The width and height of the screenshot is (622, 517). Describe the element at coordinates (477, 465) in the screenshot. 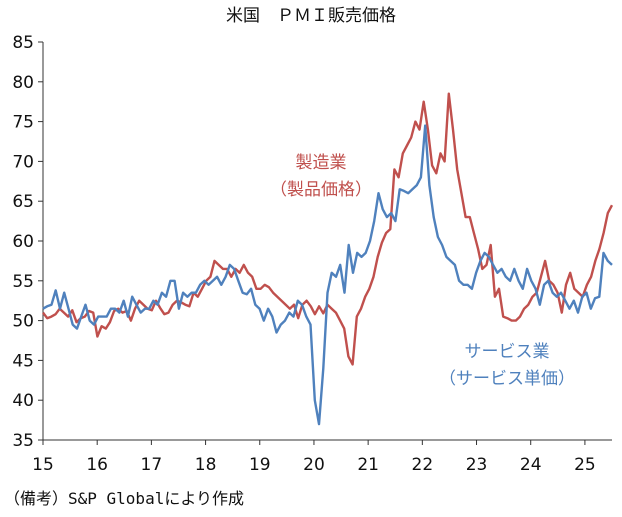

I see `x-tick-label: 23` at that location.